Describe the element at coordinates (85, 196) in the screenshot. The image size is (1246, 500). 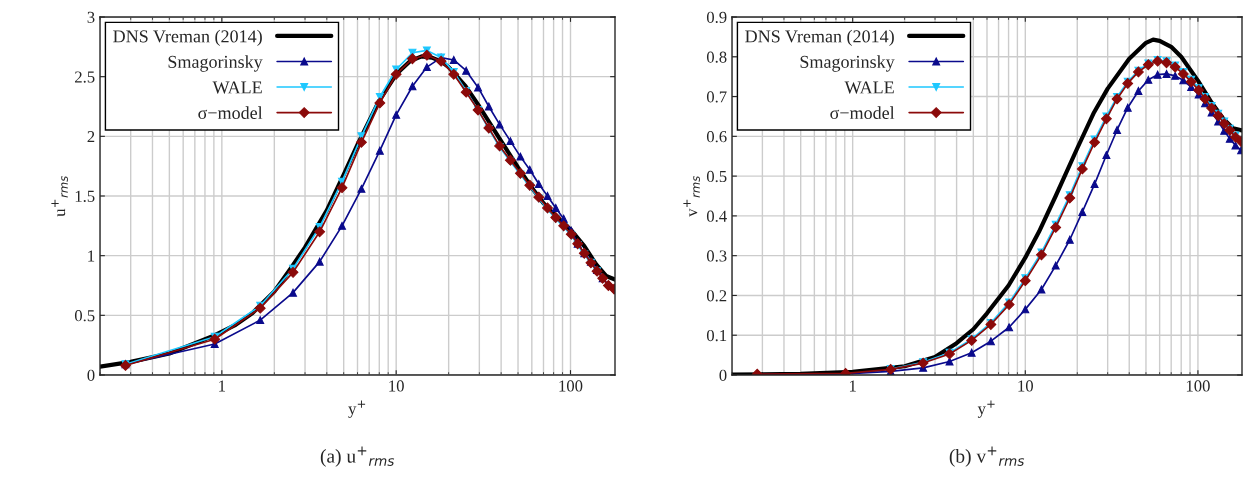
I see `y-tick-label: 1.5` at that location.